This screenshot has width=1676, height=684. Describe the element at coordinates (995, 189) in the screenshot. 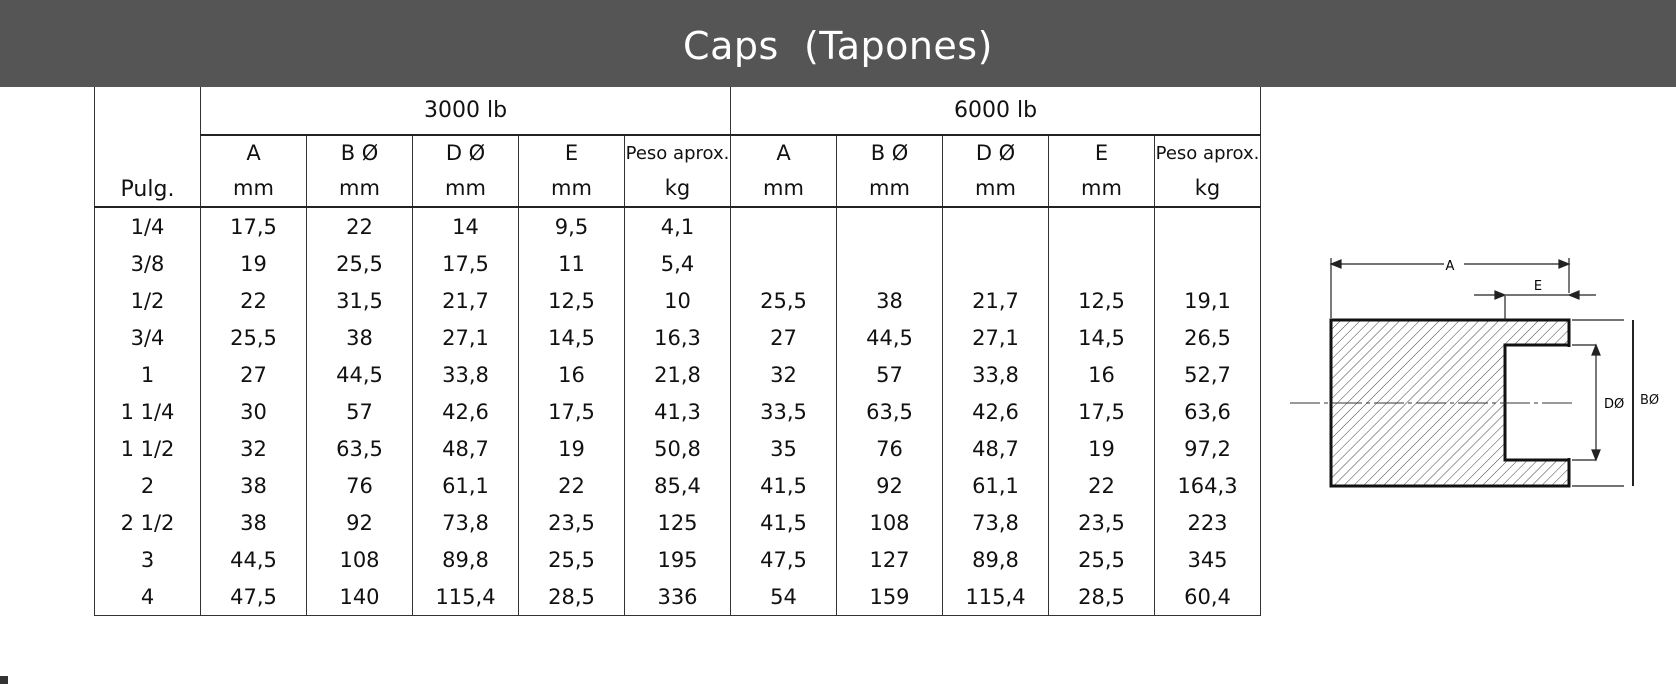

I see `column-unit-6000-2: mm` at that location.